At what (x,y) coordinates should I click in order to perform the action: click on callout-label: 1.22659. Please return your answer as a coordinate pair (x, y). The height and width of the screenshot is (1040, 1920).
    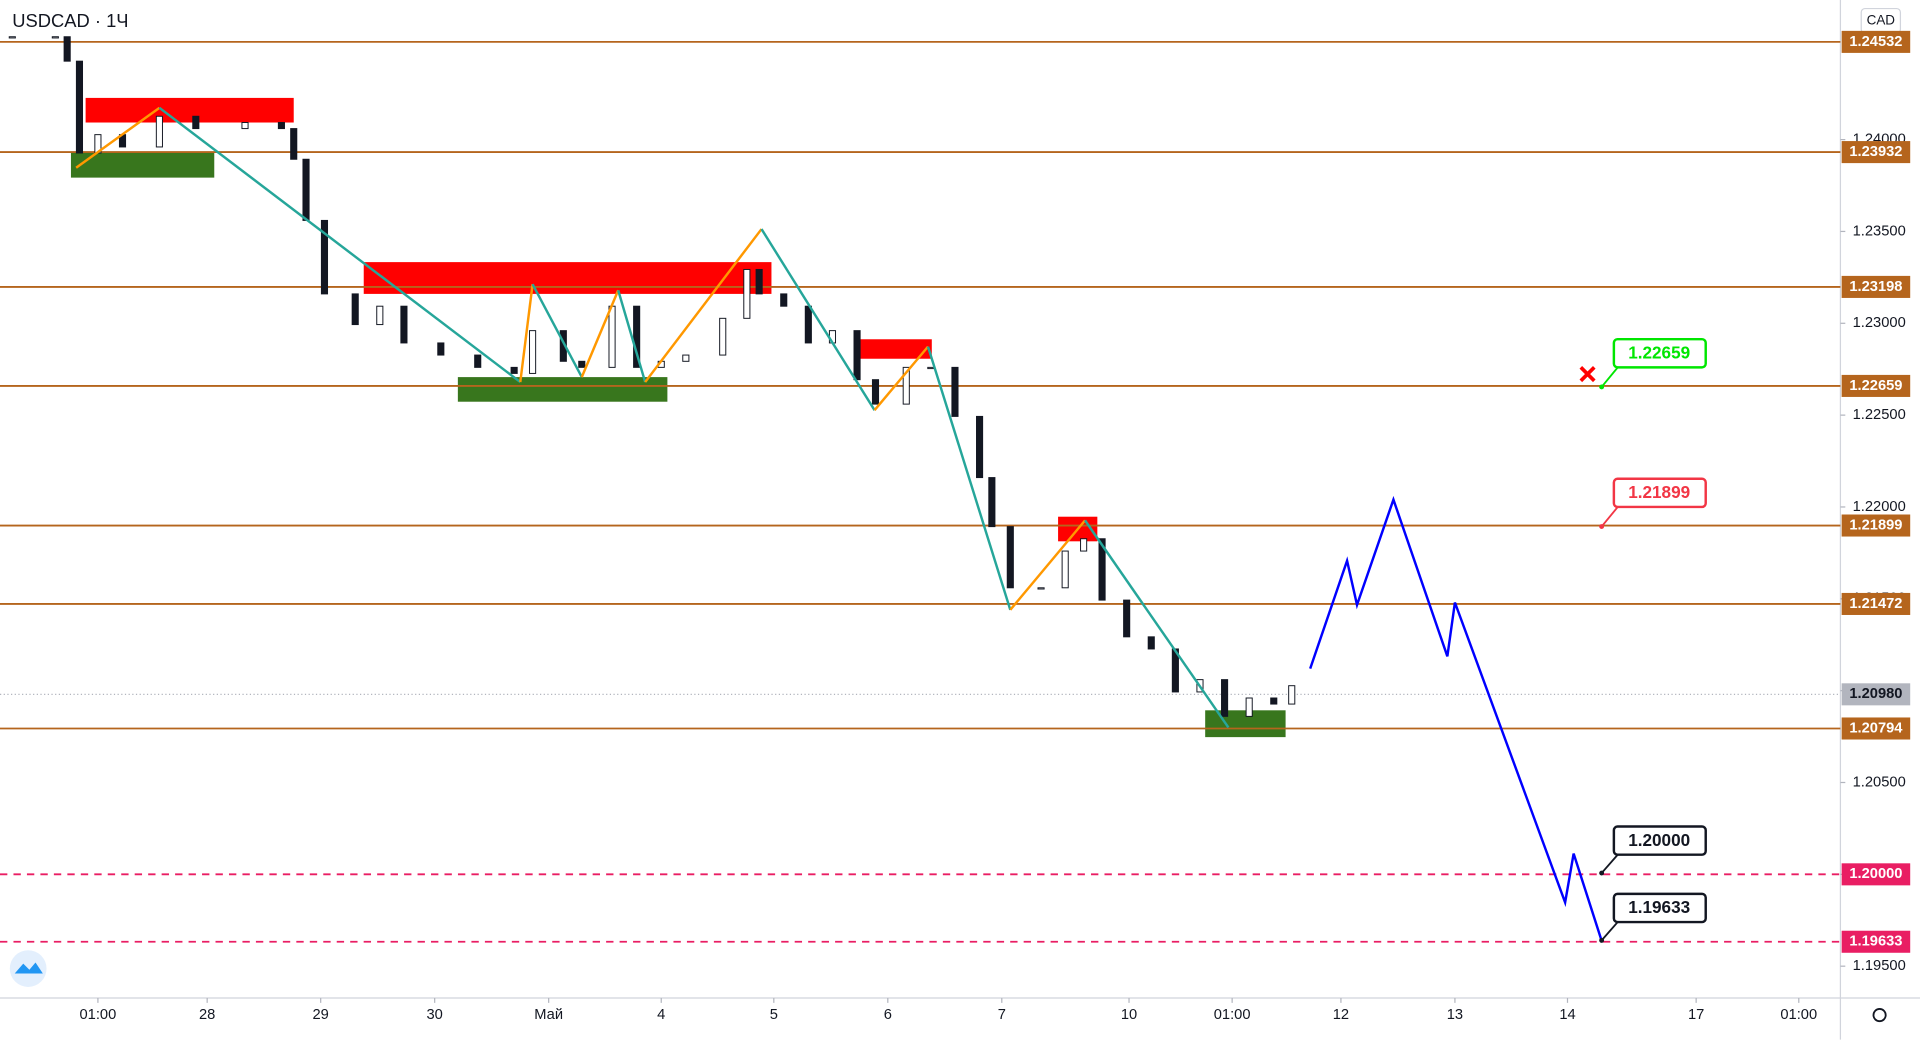
    Looking at the image, I should click on (1659, 352).